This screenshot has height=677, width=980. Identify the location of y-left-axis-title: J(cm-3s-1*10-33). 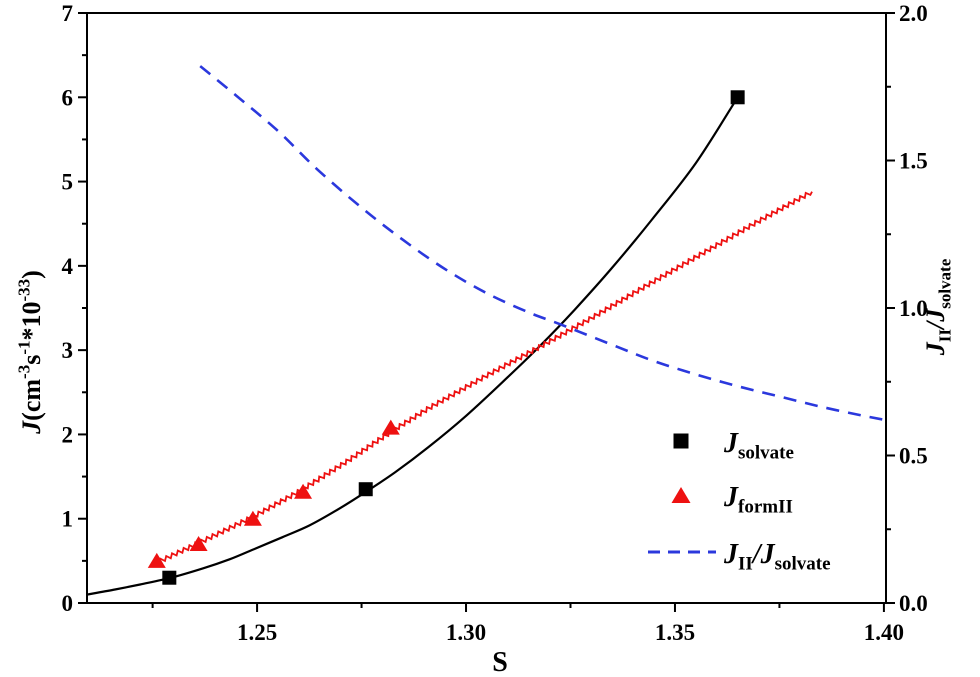
(30, 352).